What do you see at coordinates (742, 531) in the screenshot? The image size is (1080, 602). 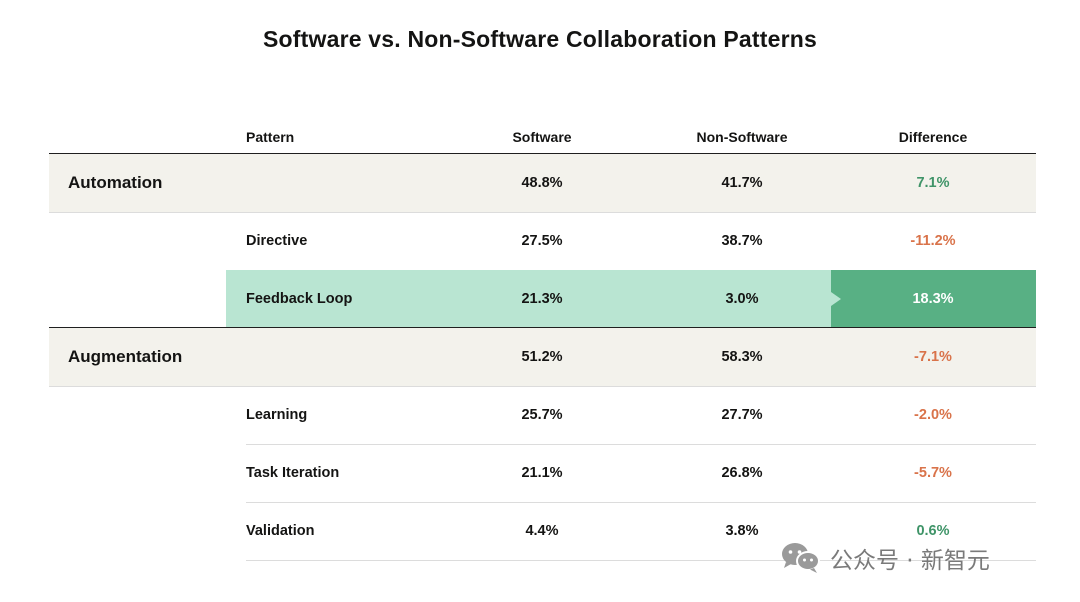 I see `non-software-value: 3.8%` at bounding box center [742, 531].